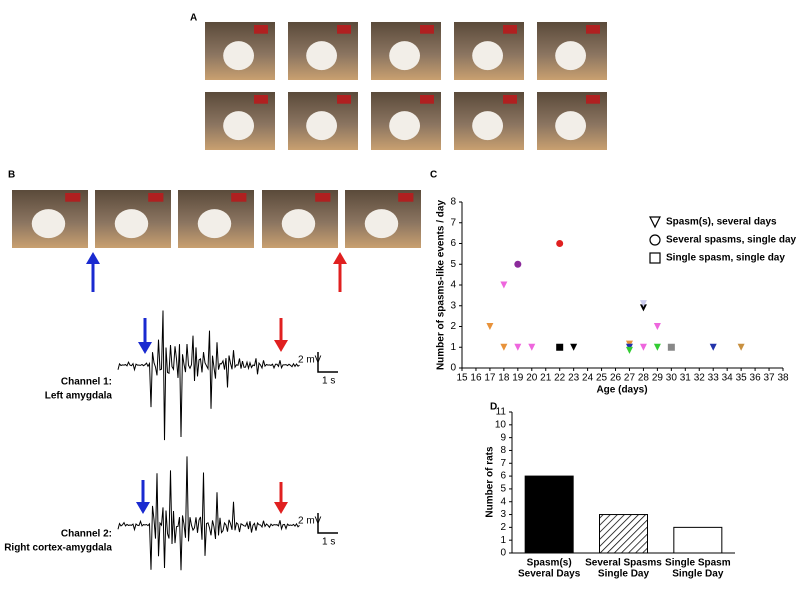 The image size is (800, 591). What do you see at coordinates (783, 378) in the screenshot?
I see `x-tick-label: 38` at bounding box center [783, 378].